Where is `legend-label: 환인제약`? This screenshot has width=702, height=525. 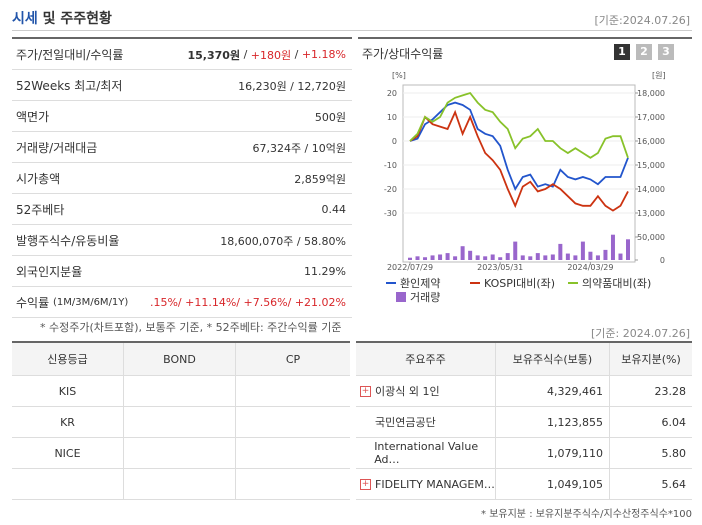 legend-label: 환인제약 is located at coordinates (420, 283).